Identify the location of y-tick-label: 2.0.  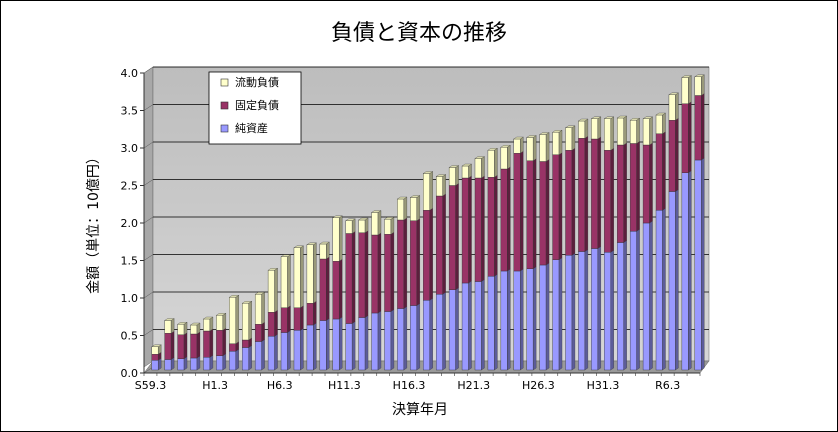
(130, 223).